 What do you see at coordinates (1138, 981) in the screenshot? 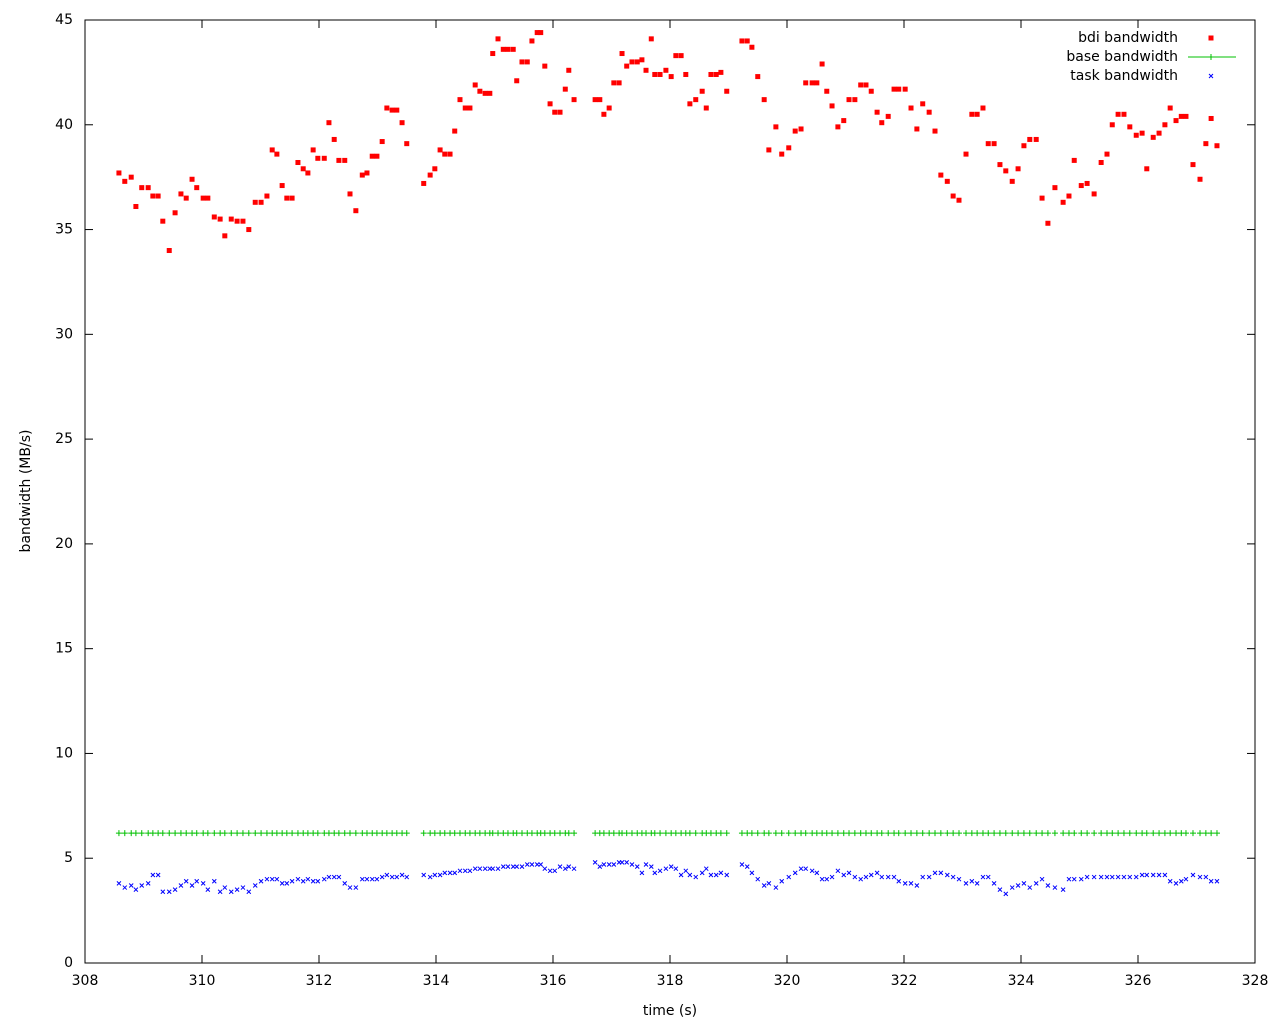
I see `x-tick-label: 326` at bounding box center [1138, 981].